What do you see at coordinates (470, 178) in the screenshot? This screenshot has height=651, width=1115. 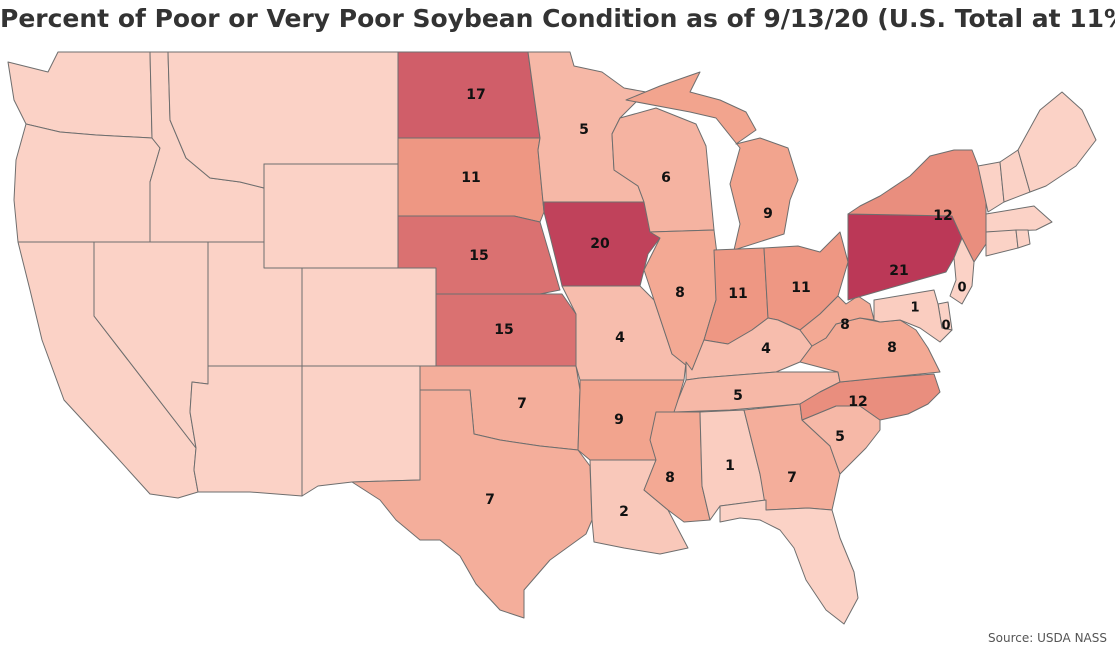 I see `value-label-sd: 11` at bounding box center [470, 178].